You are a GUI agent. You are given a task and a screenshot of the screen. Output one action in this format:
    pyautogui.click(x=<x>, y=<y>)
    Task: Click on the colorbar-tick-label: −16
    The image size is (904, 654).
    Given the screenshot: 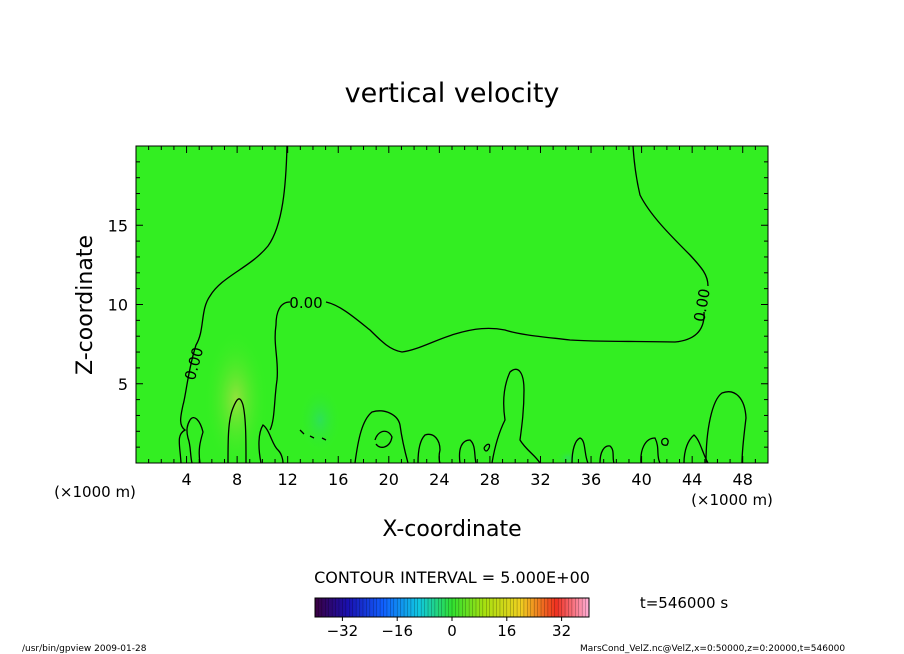 What is the action you would take?
    pyautogui.click(x=397, y=631)
    